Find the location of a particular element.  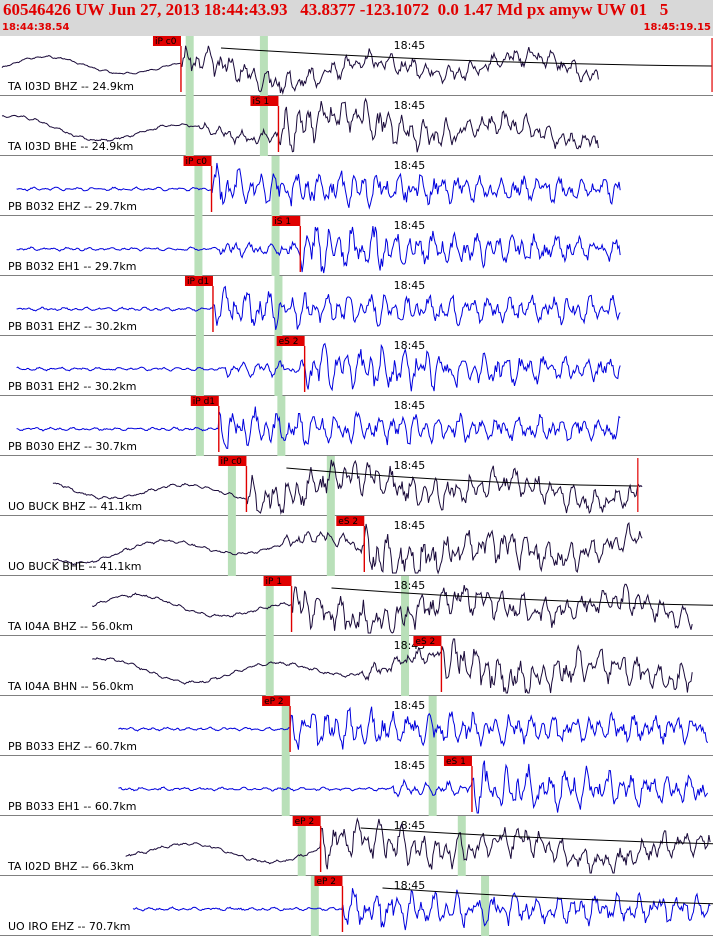

trace-row: 18:45 iP 1 TA I04A BHZ -- 56.0km is located at coordinates (356, 606).